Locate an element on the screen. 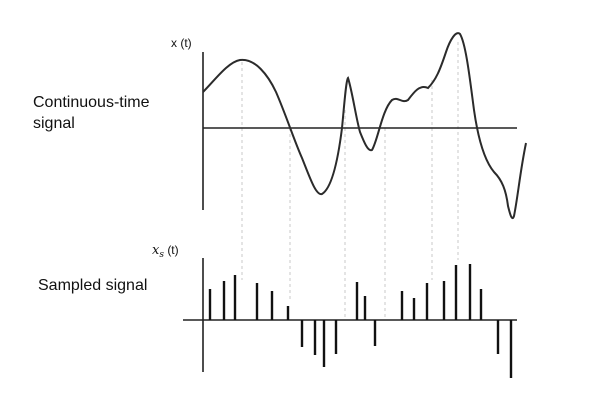 This screenshot has height=404, width=600. sampled-signal-label: Sampled signal is located at coordinates (93, 285).